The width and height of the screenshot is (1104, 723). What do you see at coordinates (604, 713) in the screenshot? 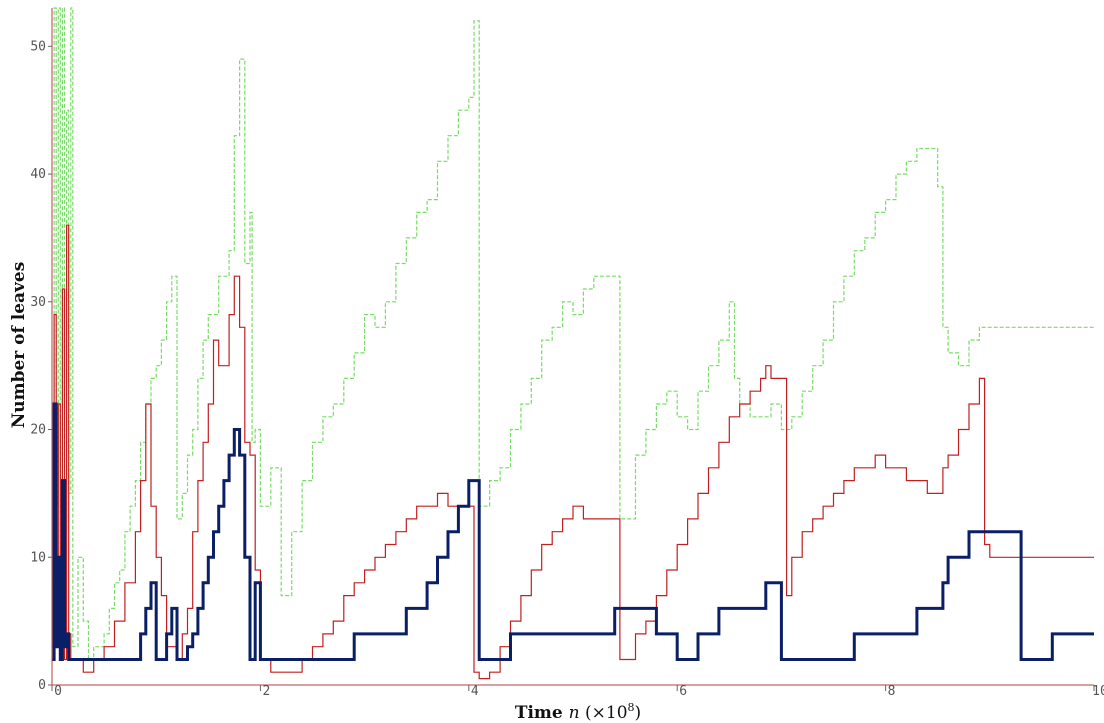
I see `x-axis-label-unit: (×10` at bounding box center [604, 713].